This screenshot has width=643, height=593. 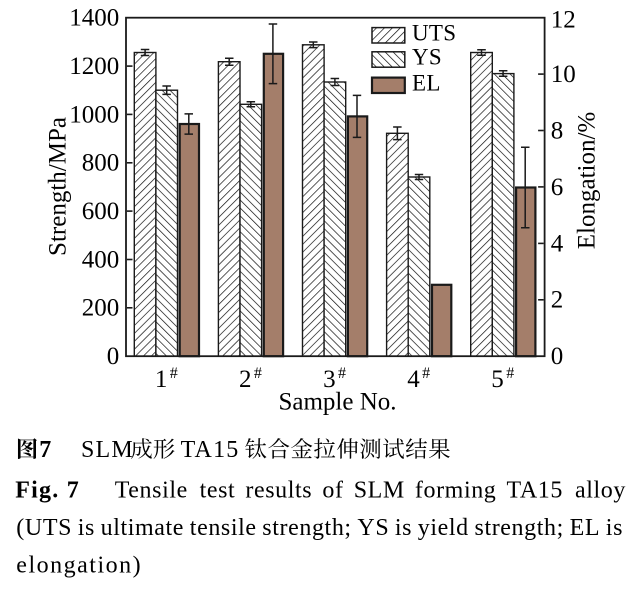 What do you see at coordinates (563, 20) in the screenshot?
I see `svg-text: 12` at bounding box center [563, 20].